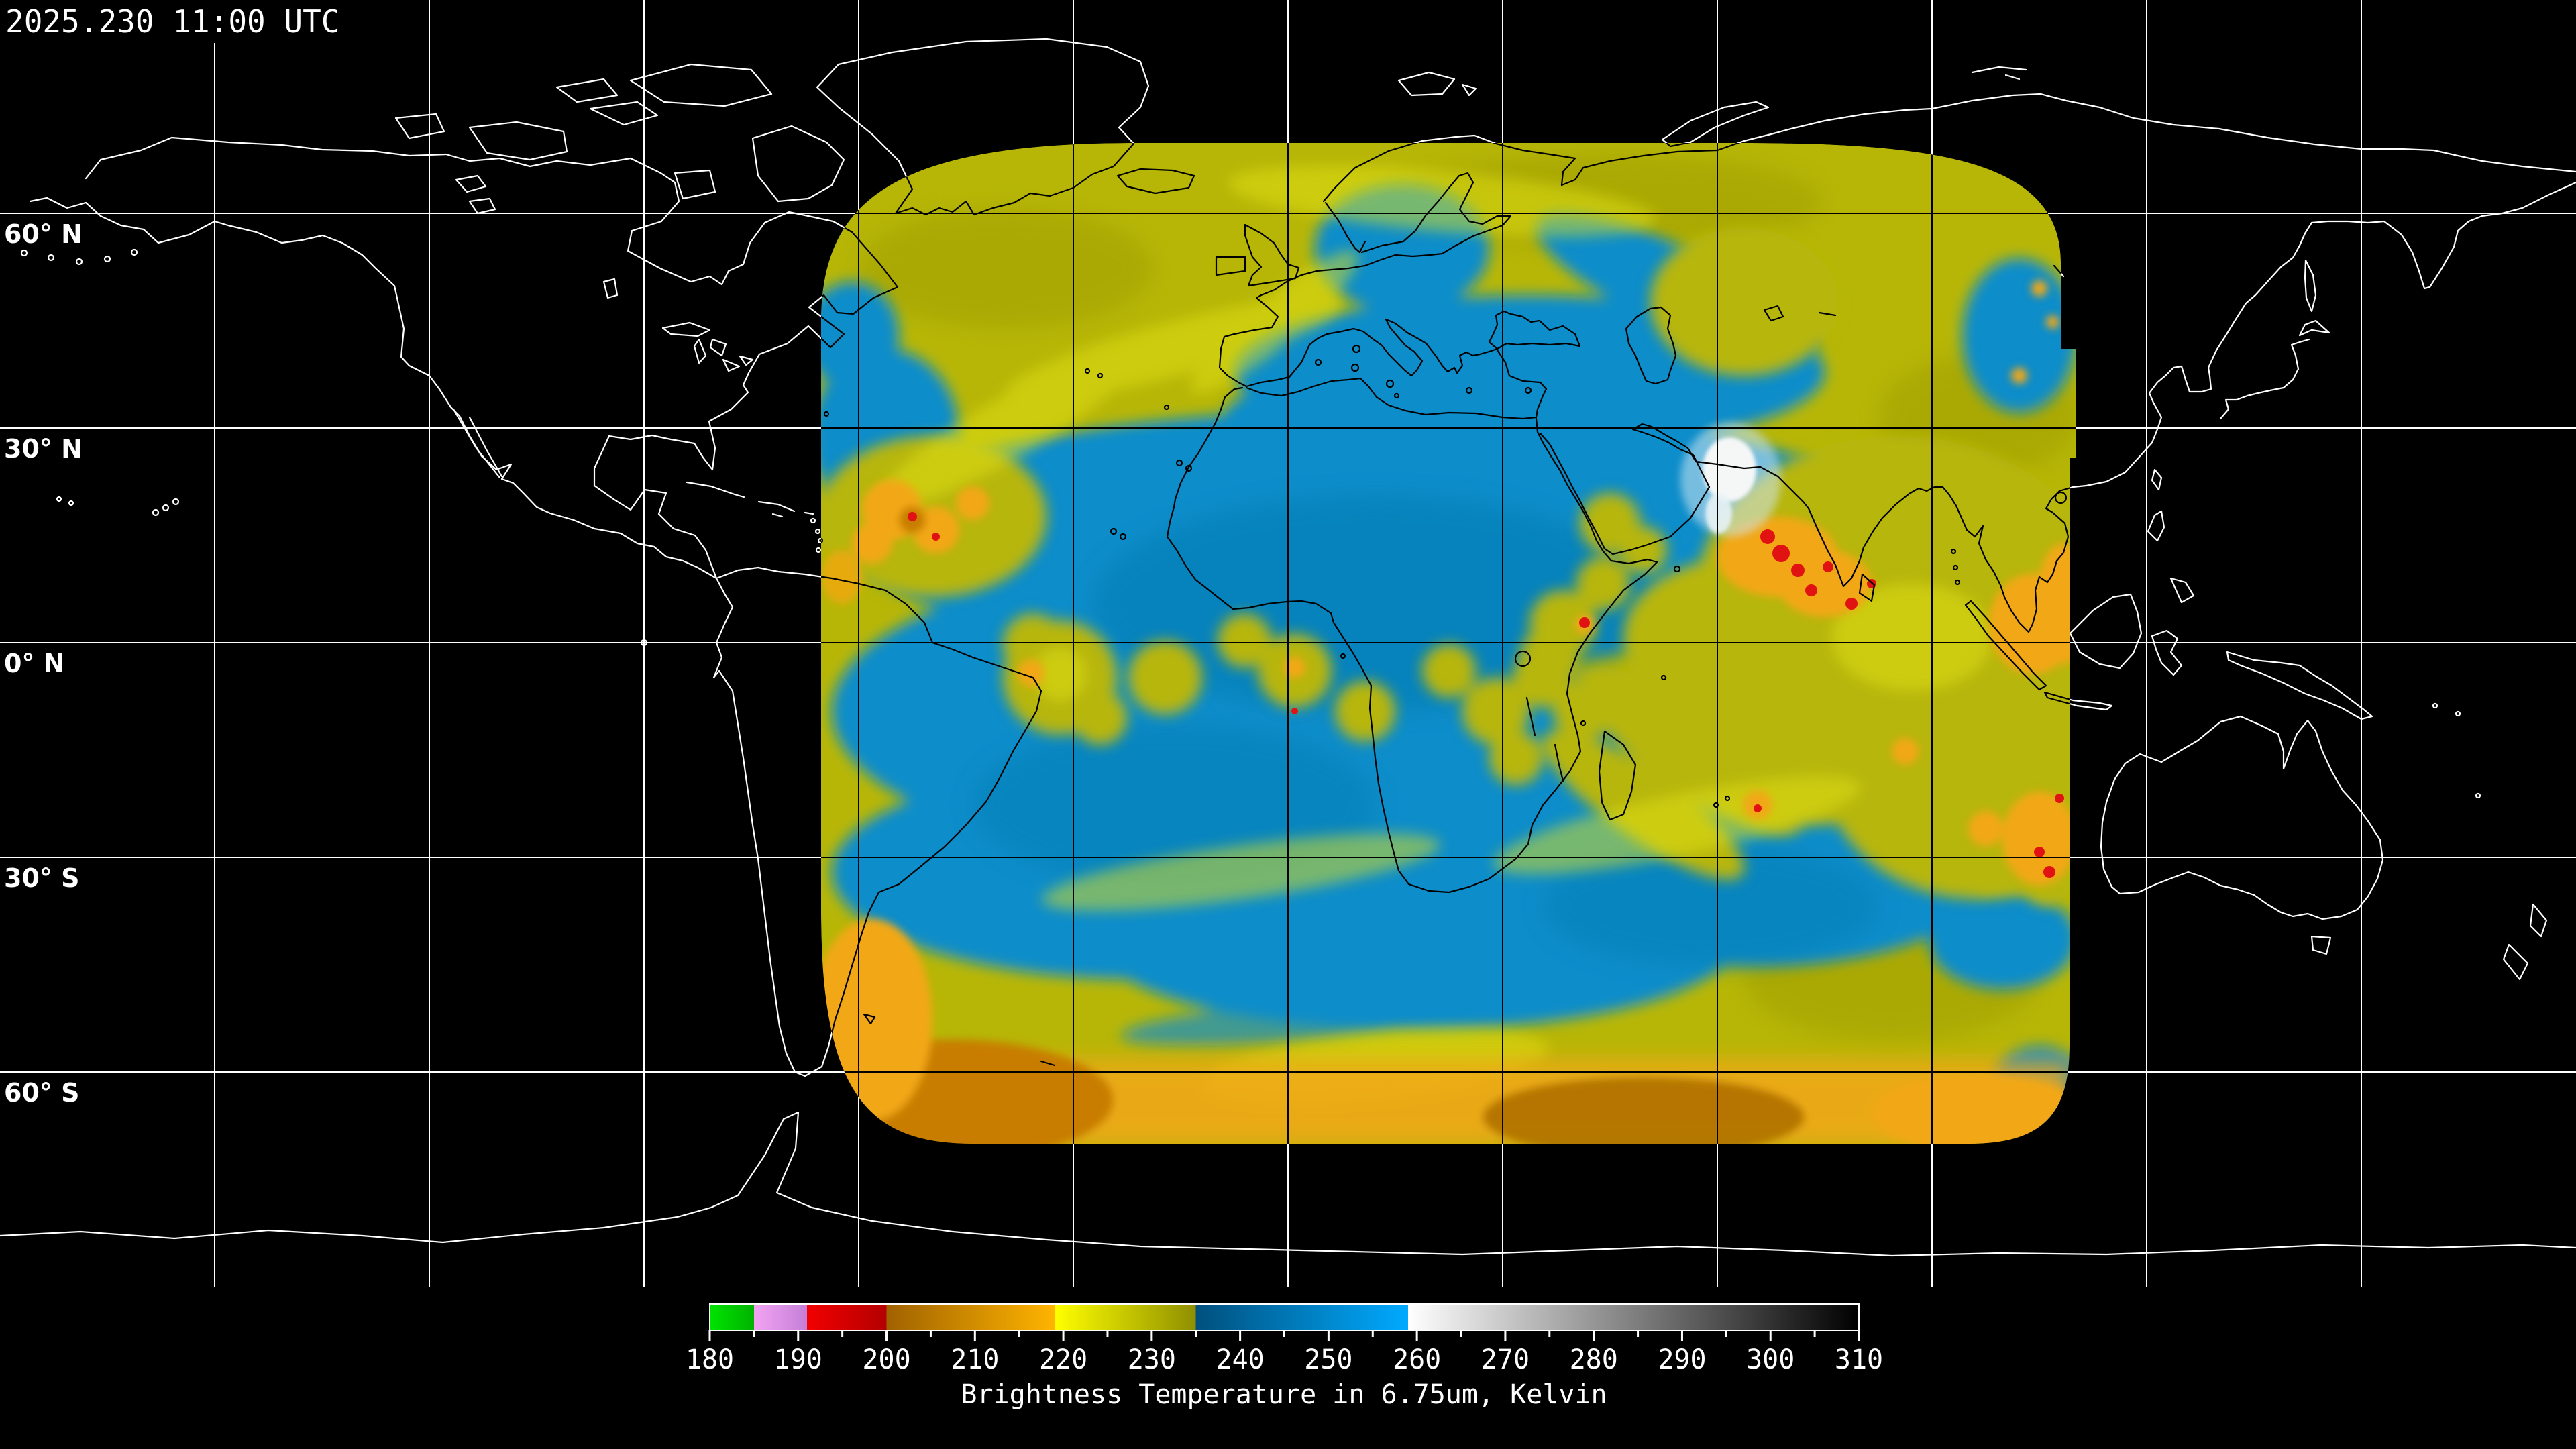 The image size is (2576, 1449). I want to click on timestamp: 2025.230 11:00 UTC, so click(172, 21).